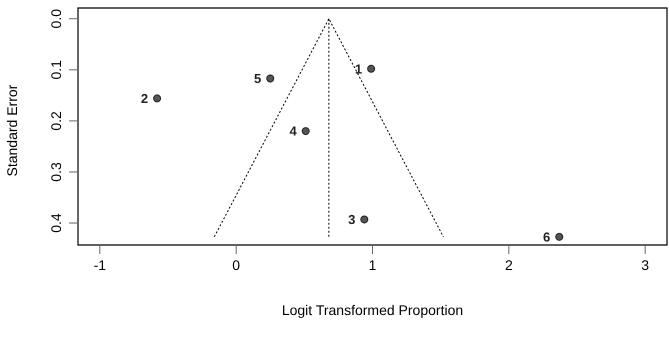 The width and height of the screenshot is (669, 343). I want to click on y-tick-label: 0.4, so click(56, 223).